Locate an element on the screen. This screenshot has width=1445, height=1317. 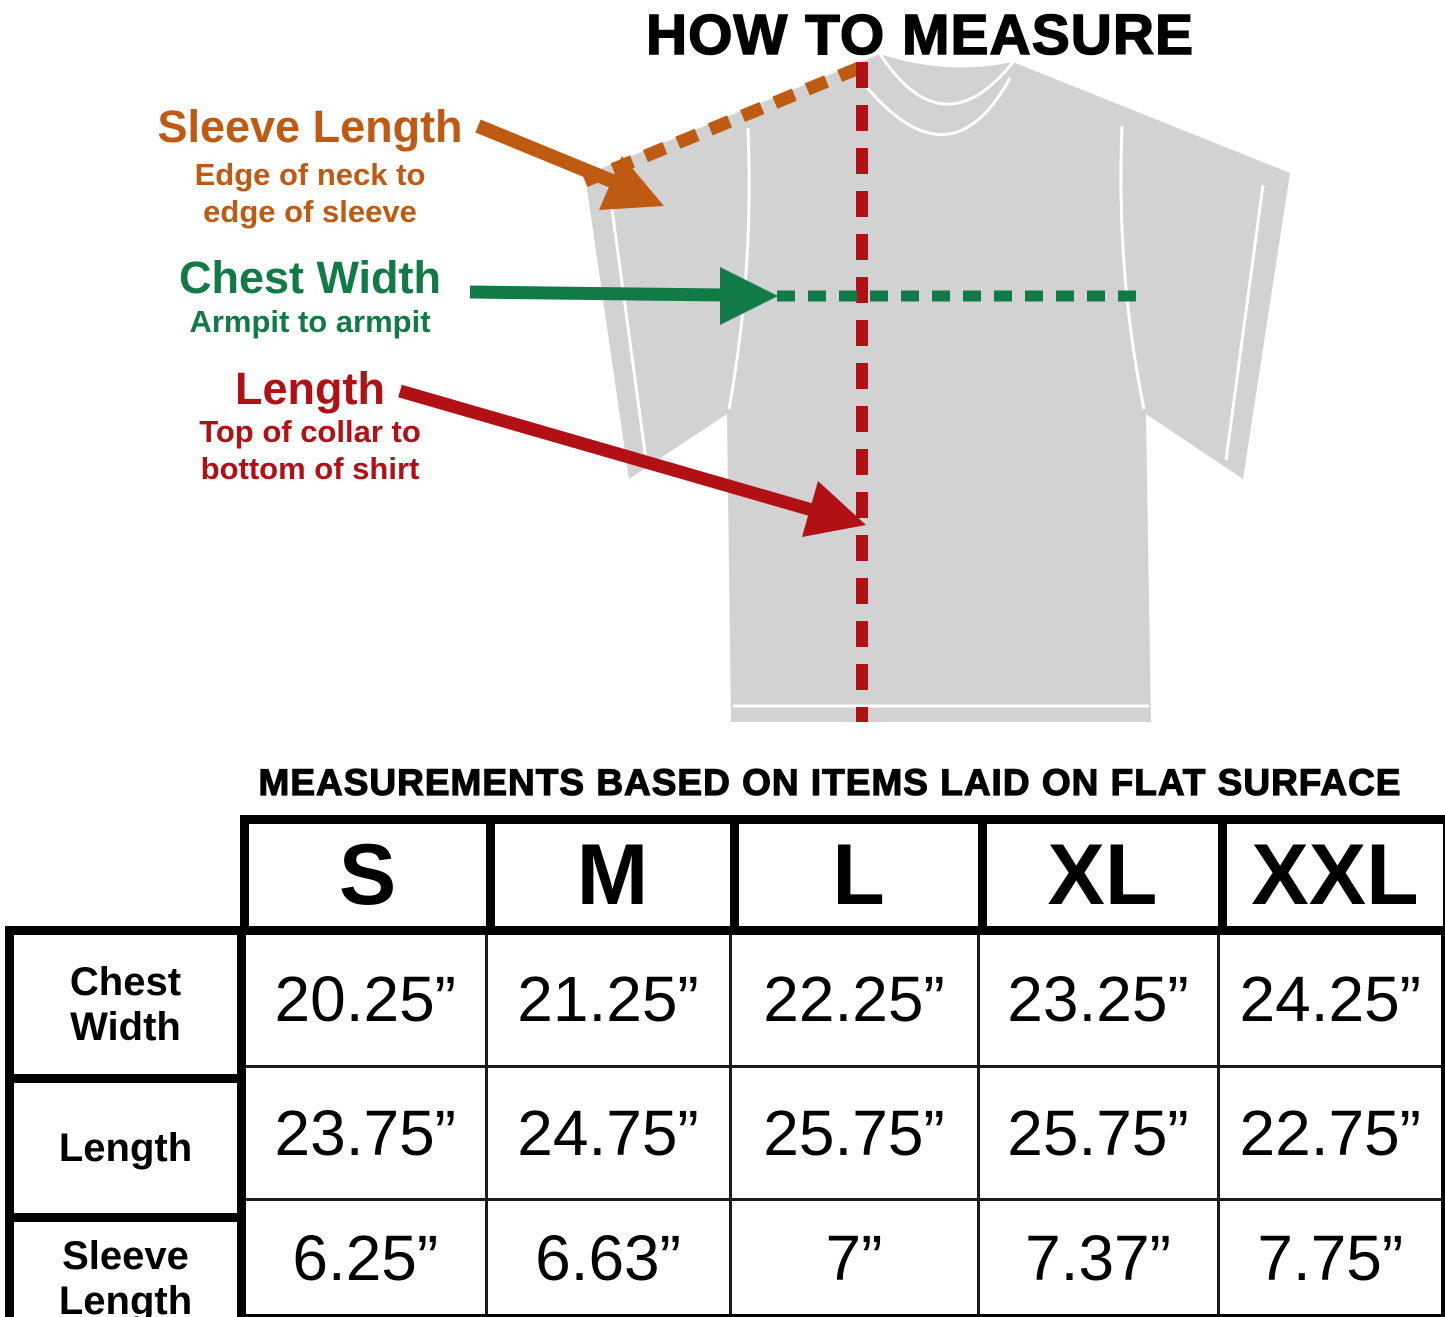
length-description: Top of collar to bottom of shirt is located at coordinates (310, 450).